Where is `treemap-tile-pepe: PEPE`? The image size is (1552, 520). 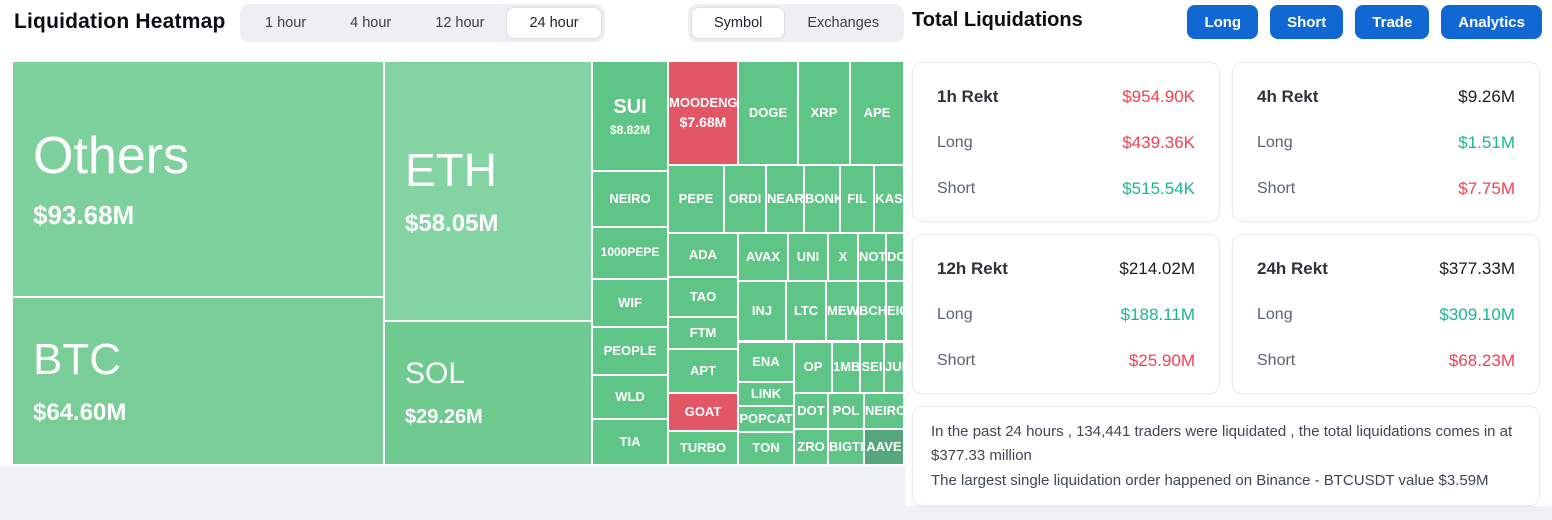 treemap-tile-pepe: PEPE is located at coordinates (696, 199).